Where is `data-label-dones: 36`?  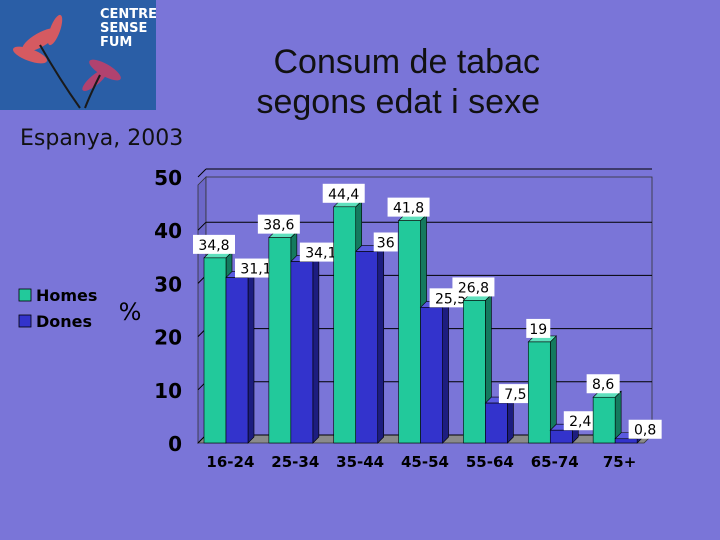 data-label-dones: 36 is located at coordinates (386, 243).